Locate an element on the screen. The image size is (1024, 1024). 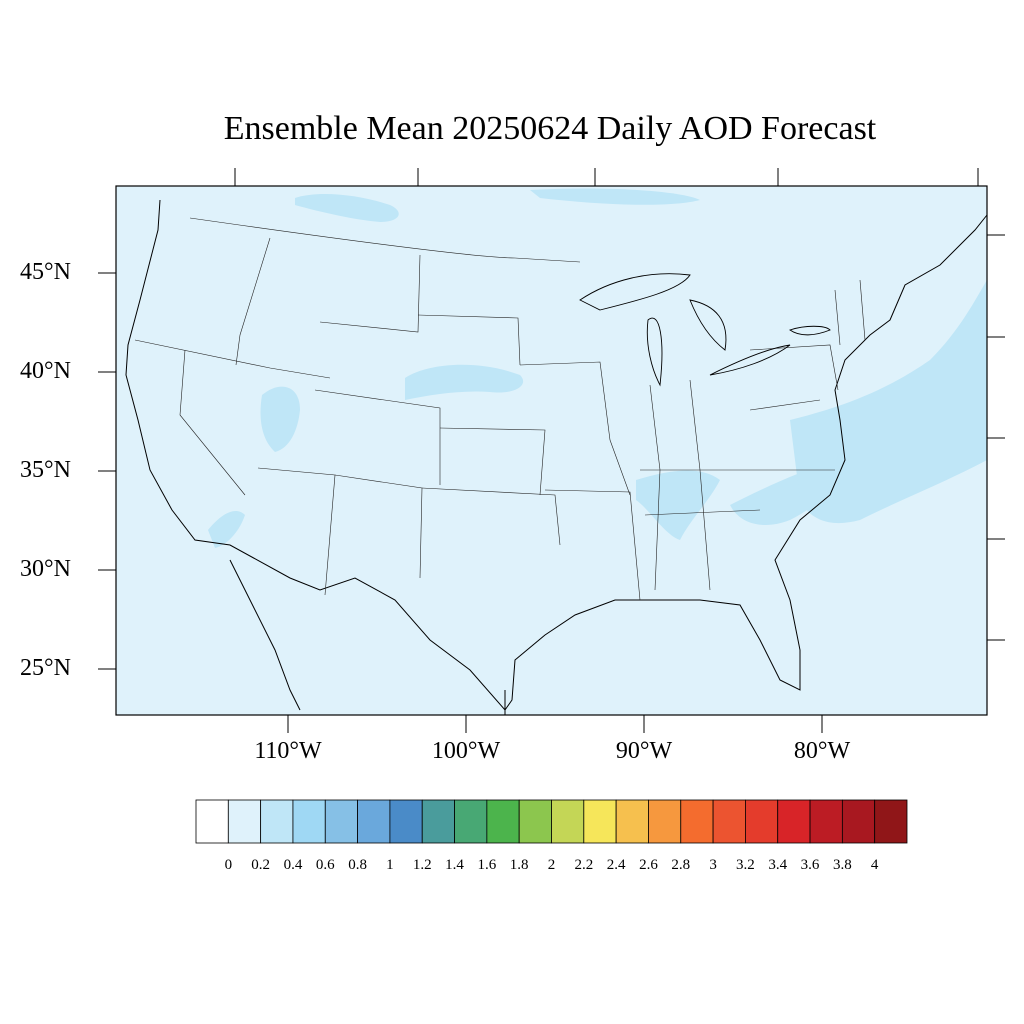
colorbar-tick-label: 3.2 is located at coordinates (745, 865).